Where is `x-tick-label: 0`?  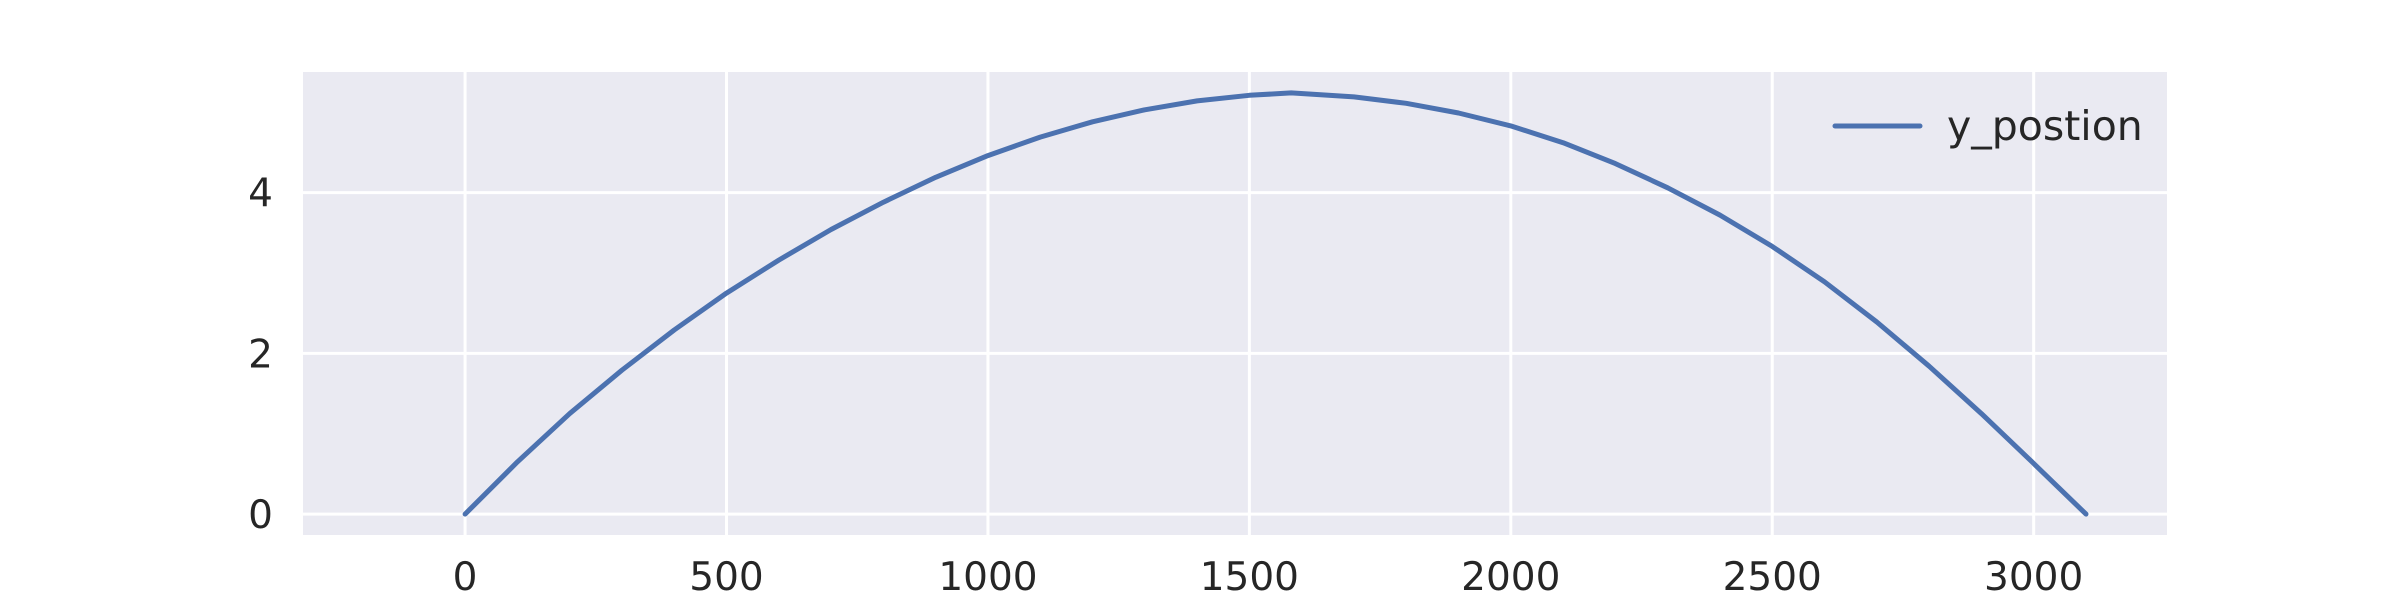 x-tick-label: 0 is located at coordinates (465, 577).